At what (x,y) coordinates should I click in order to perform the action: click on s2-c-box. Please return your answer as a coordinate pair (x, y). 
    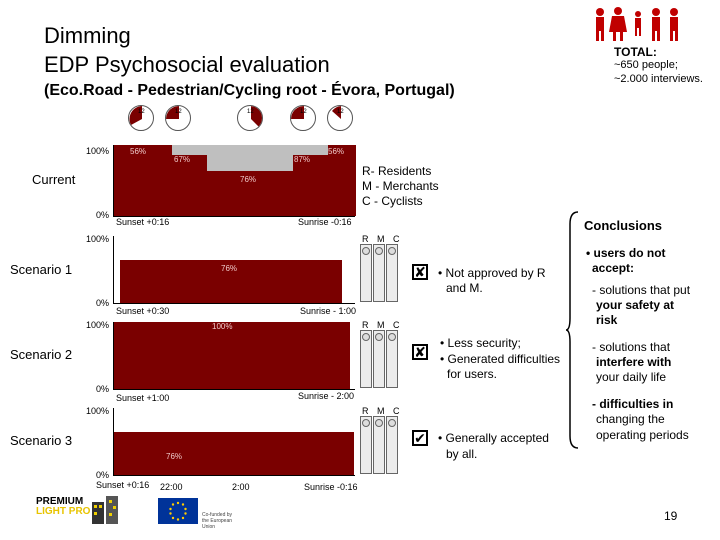
    Looking at the image, I should click on (392, 359).